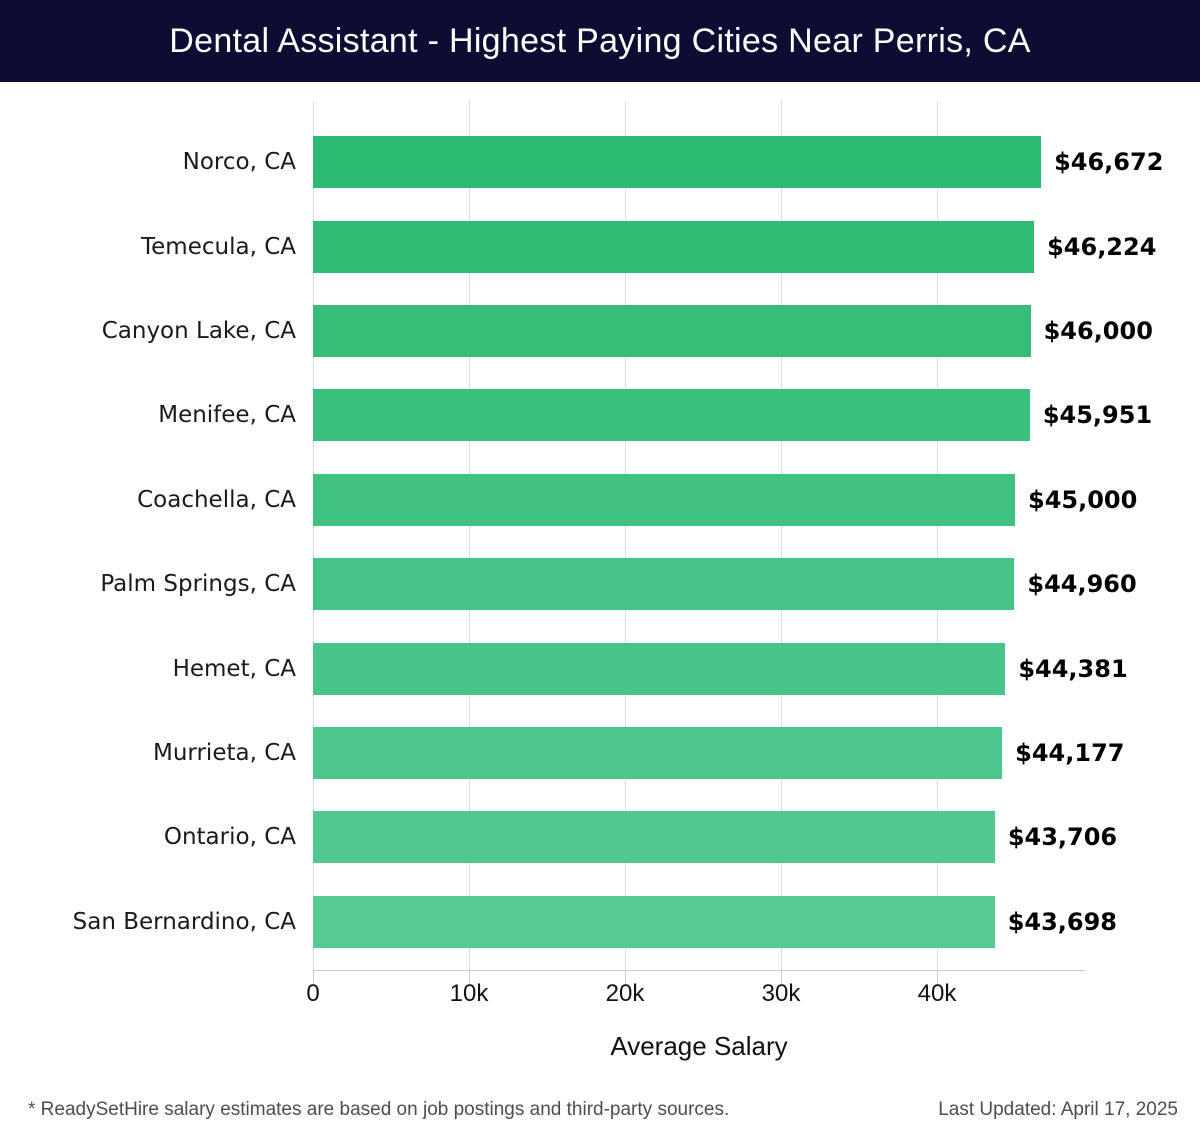 Image resolution: width=1200 pixels, height=1140 pixels. I want to click on bar-zone: $44,960, so click(756, 584).